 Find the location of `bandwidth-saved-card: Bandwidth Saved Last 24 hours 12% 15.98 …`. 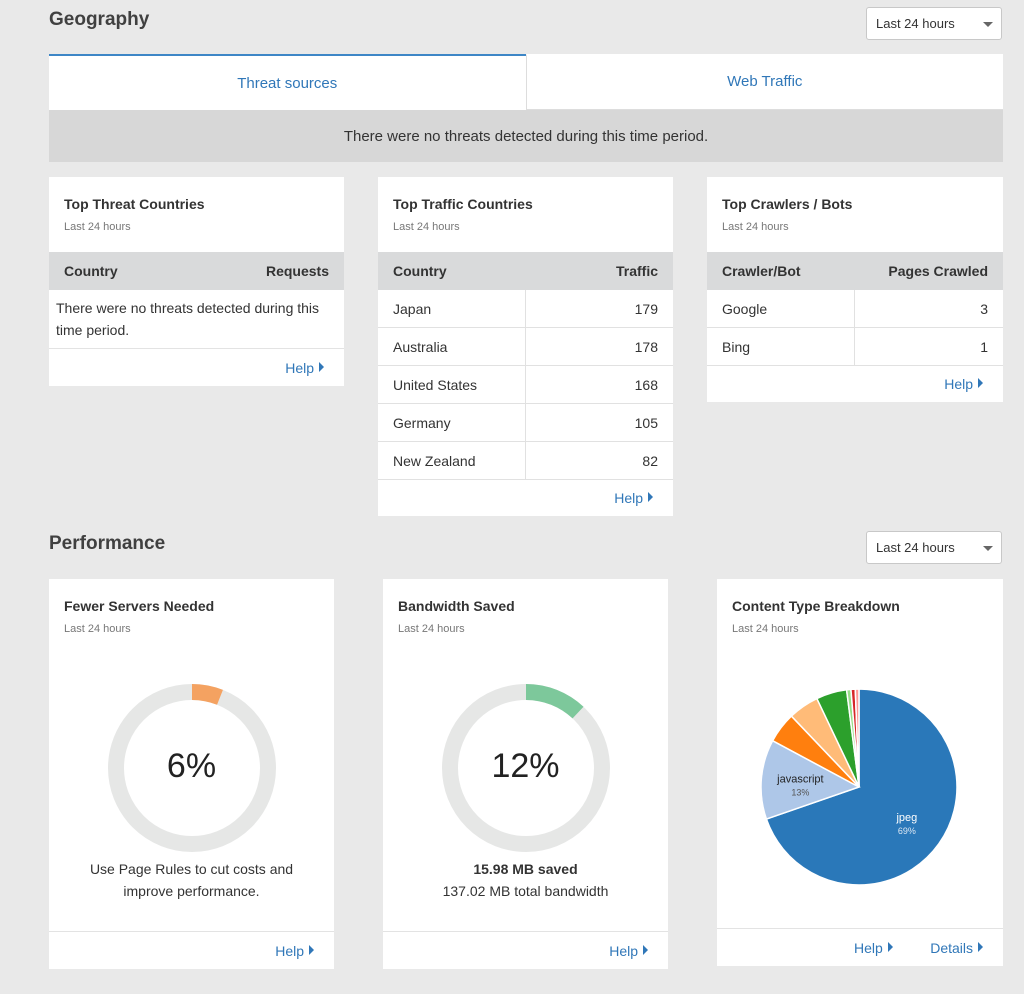

bandwidth-saved-card: Bandwidth Saved Last 24 hours 12% 15.98 … is located at coordinates (525, 774).